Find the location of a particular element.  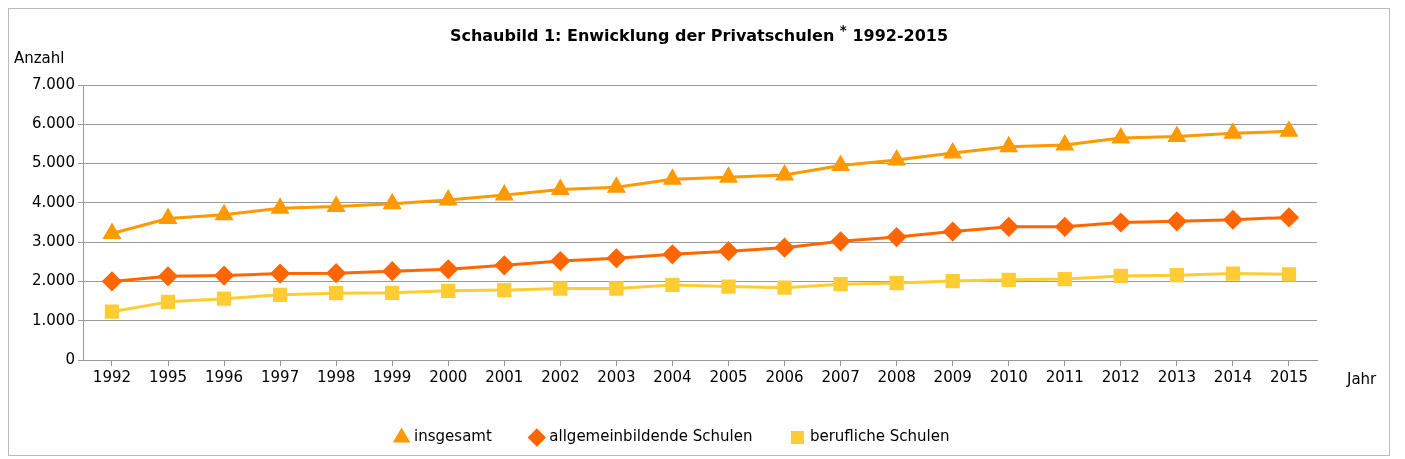

x-axis-title: Jahr is located at coordinates (1362, 379).